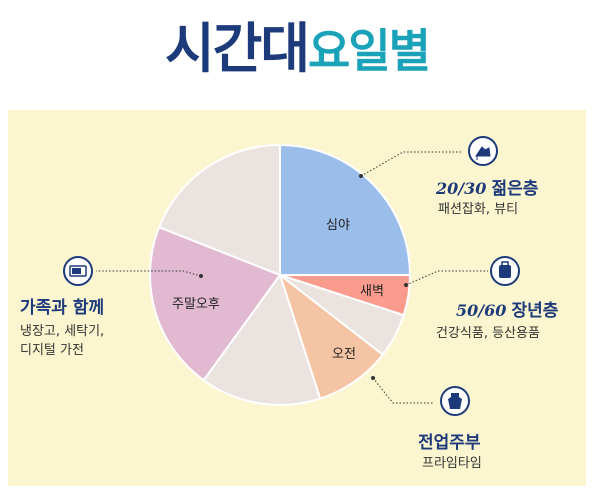 The image size is (594, 493). I want to click on young-heading: 20/30 젊은층, so click(487, 186).